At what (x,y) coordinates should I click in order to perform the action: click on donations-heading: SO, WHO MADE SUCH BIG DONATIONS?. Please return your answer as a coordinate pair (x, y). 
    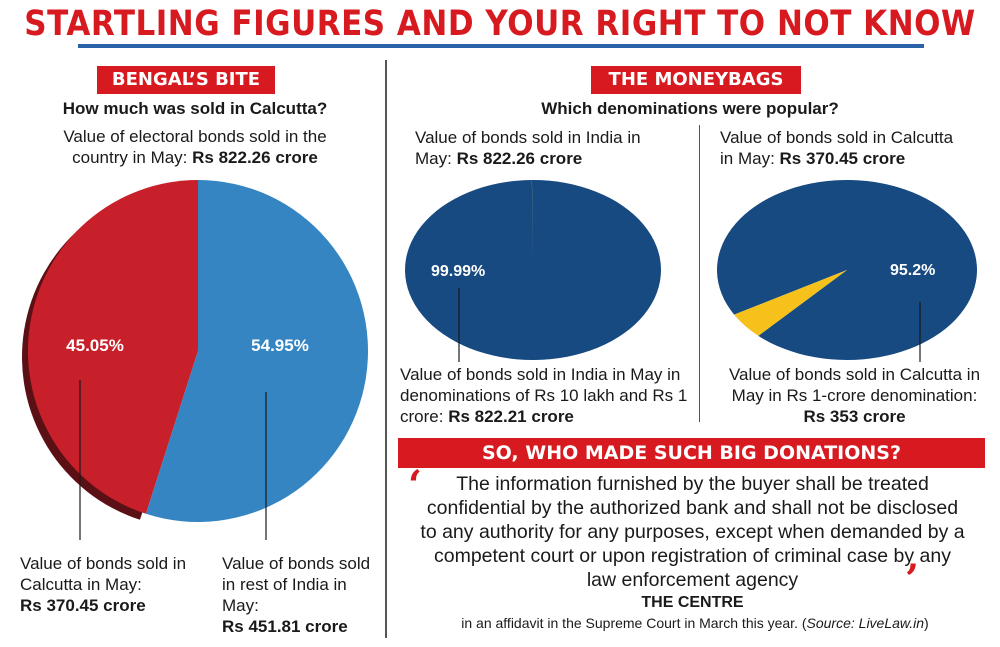
    Looking at the image, I should click on (691, 453).